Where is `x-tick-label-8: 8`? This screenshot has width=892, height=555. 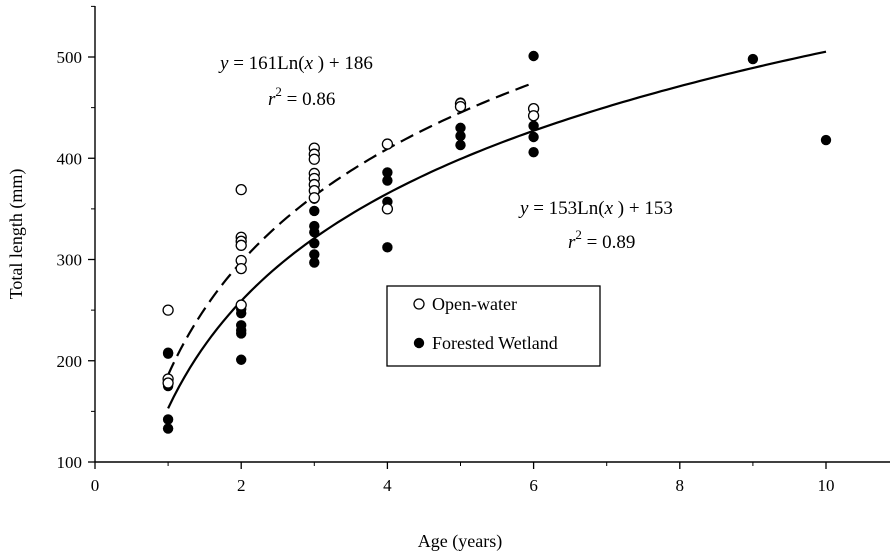 x-tick-label-8: 8 is located at coordinates (680, 485).